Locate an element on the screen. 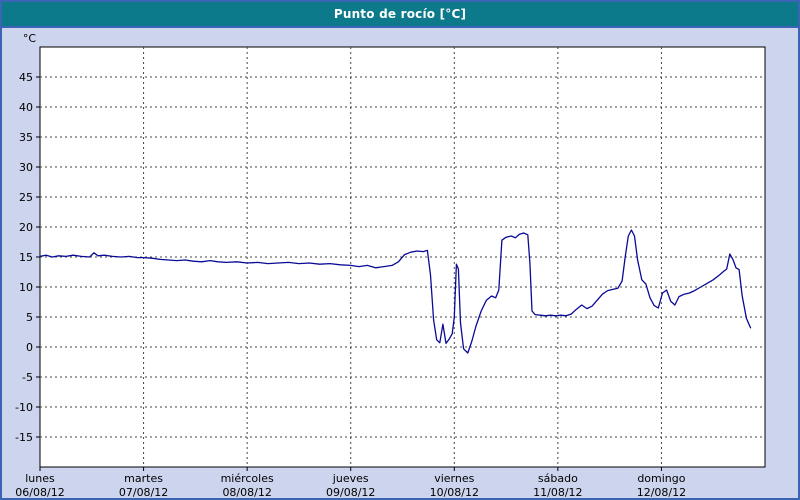  y-tick-label: -10 is located at coordinates (24, 407).